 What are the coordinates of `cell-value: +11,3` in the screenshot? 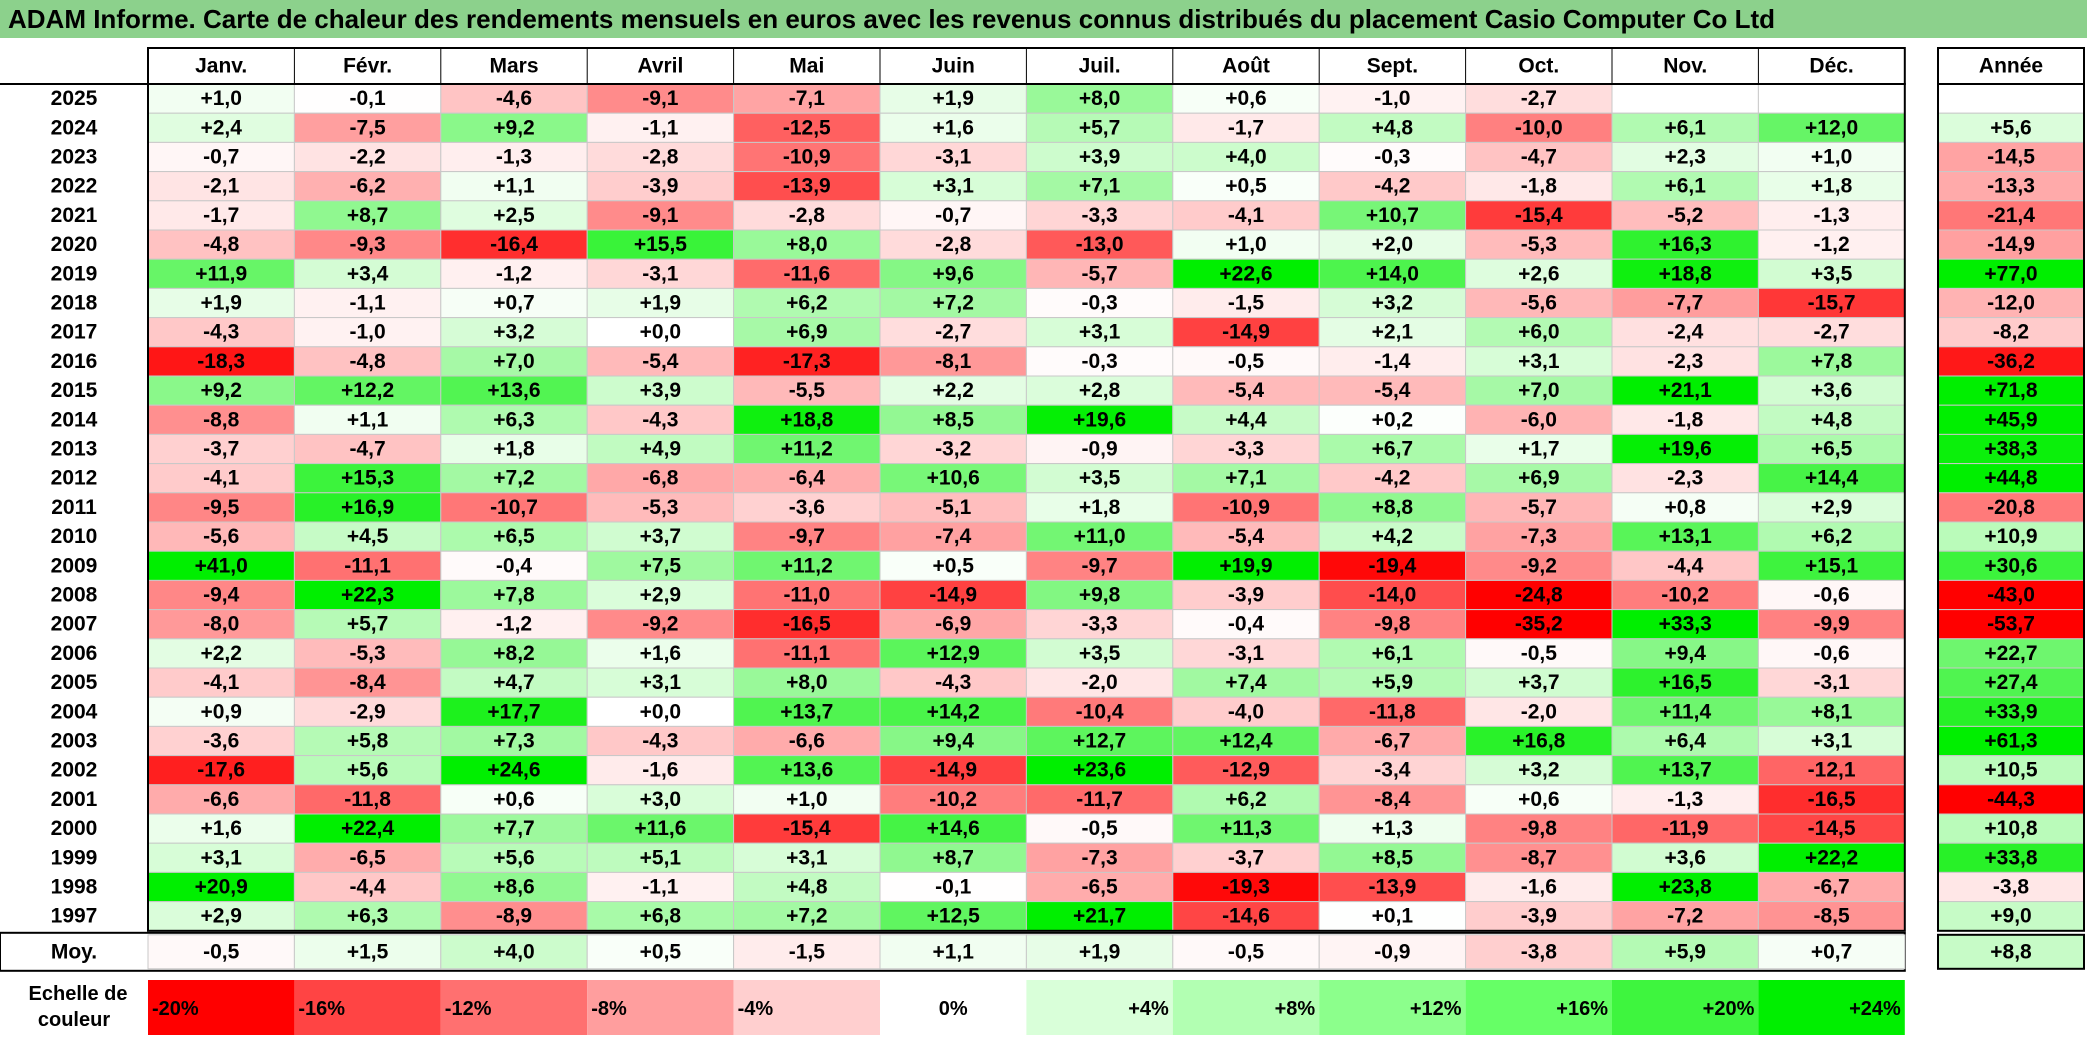 It's located at (1246, 828).